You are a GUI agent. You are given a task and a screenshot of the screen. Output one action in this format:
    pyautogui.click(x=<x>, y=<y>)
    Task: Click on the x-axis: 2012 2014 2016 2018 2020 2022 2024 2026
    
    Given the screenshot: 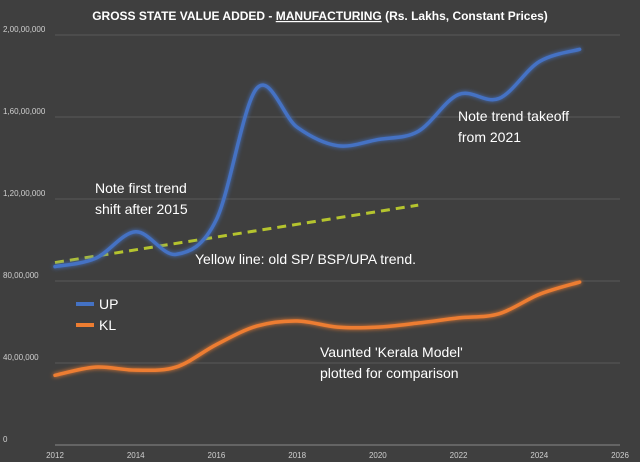 What is the action you would take?
    pyautogui.click(x=337, y=455)
    